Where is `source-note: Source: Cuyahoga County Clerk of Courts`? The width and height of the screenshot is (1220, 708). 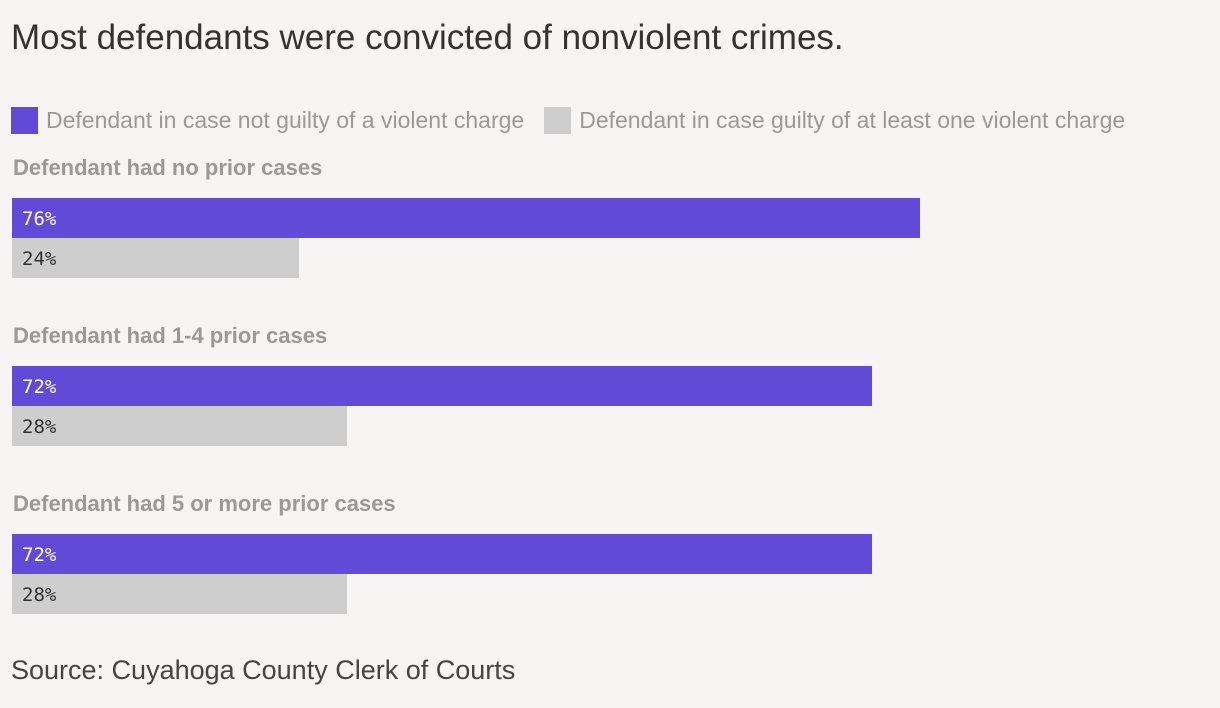 source-note: Source: Cuyahoga County Clerk of Courts is located at coordinates (263, 670).